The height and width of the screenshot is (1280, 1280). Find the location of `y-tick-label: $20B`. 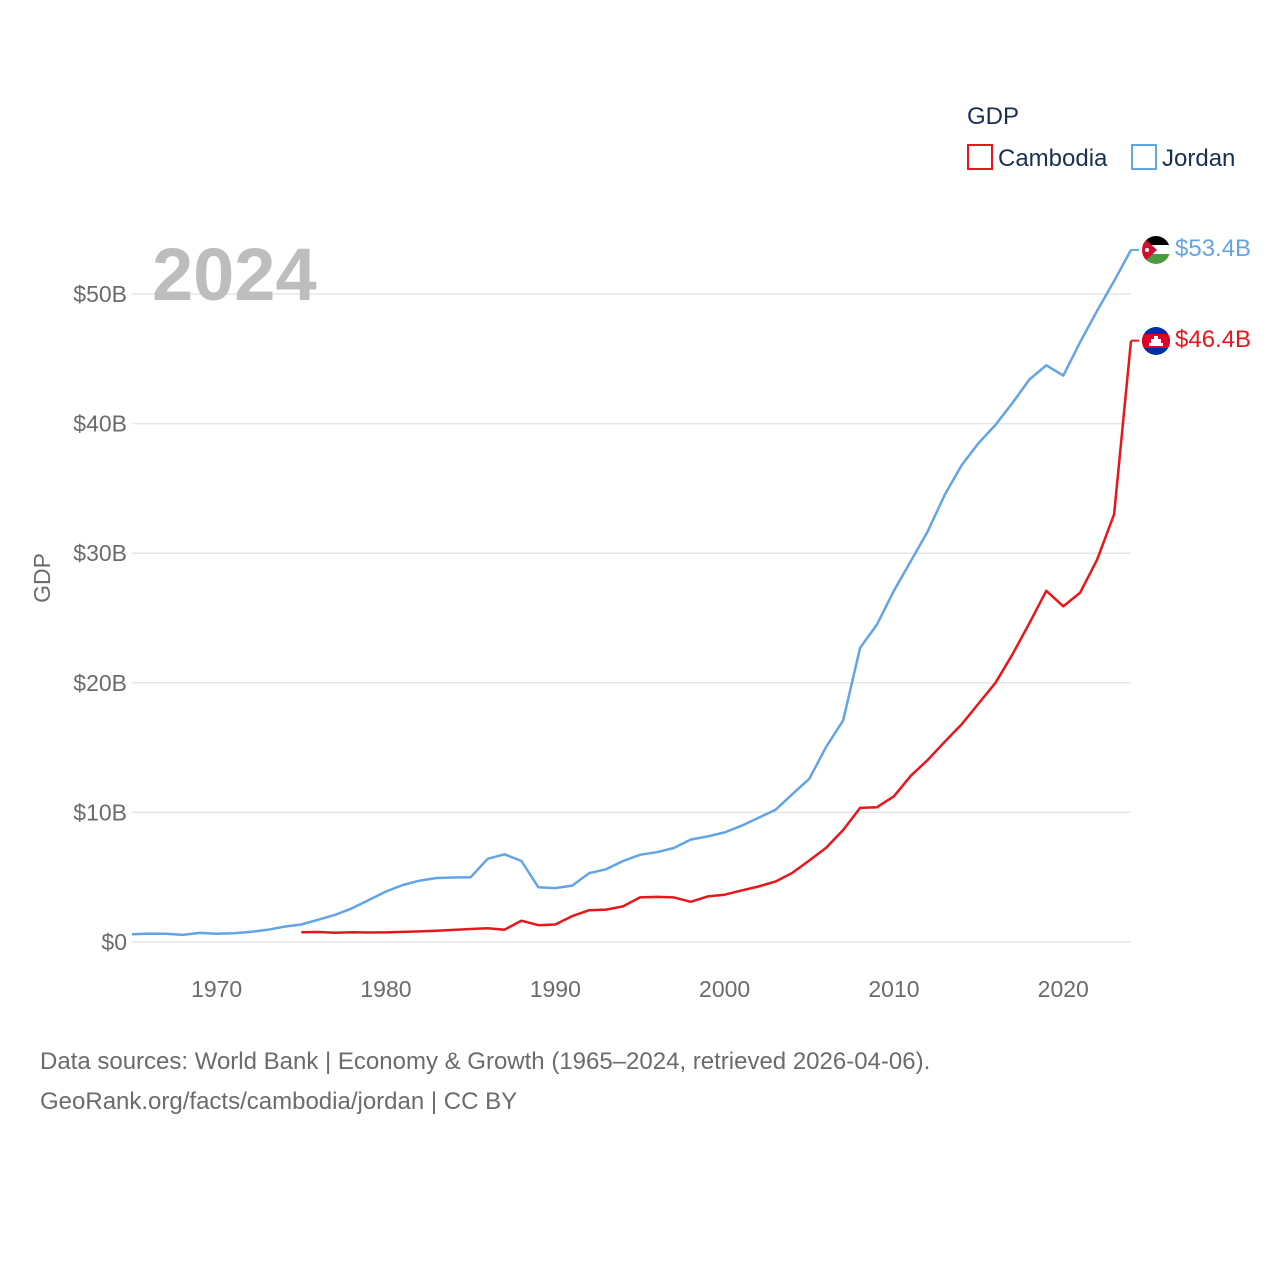

y-tick-label: $20B is located at coordinates (100, 683).